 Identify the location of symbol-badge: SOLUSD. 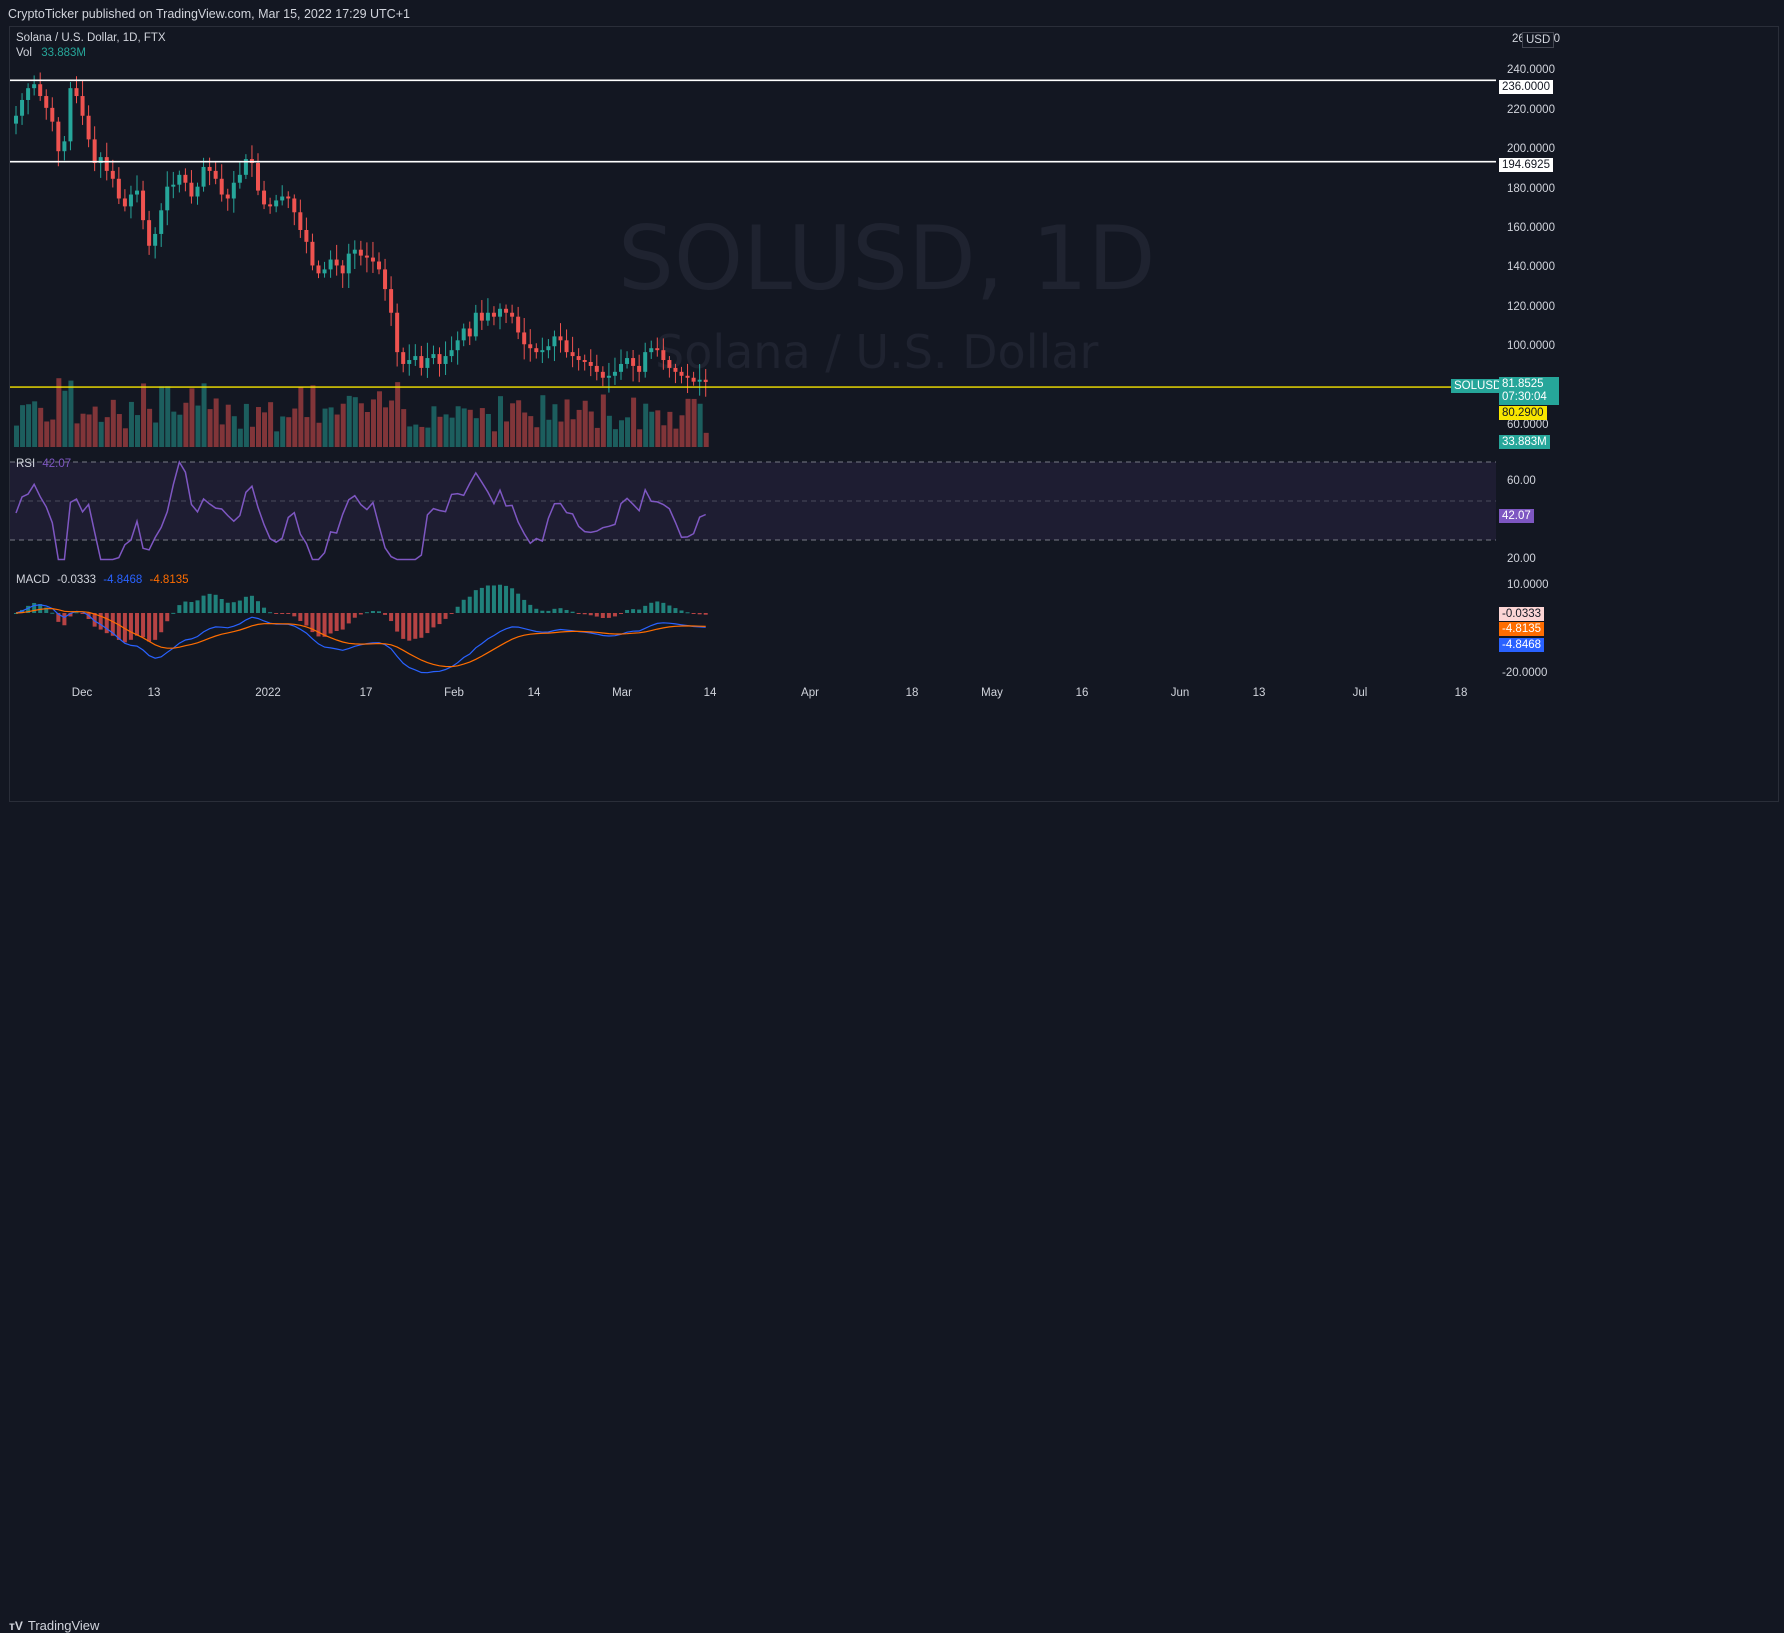
(1478, 386).